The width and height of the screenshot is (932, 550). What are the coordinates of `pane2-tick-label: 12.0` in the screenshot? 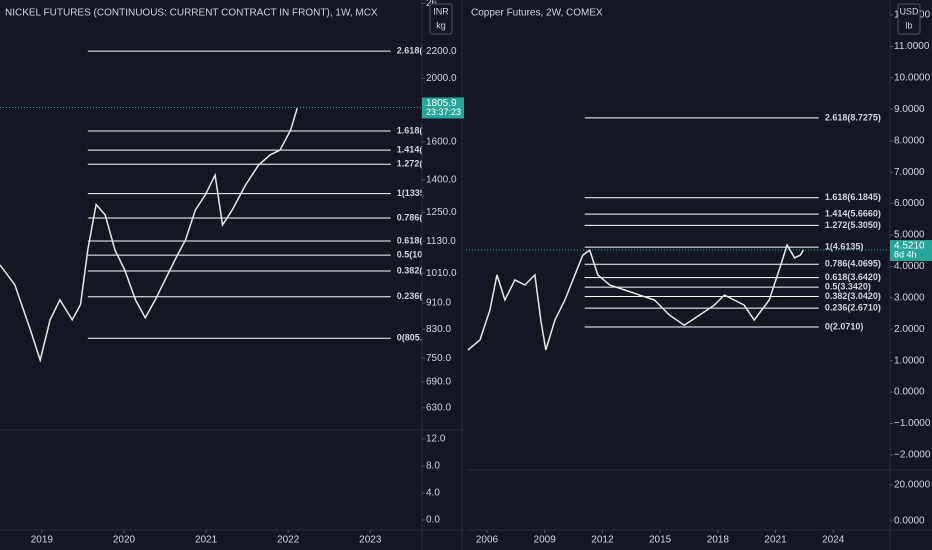 It's located at (436, 438).